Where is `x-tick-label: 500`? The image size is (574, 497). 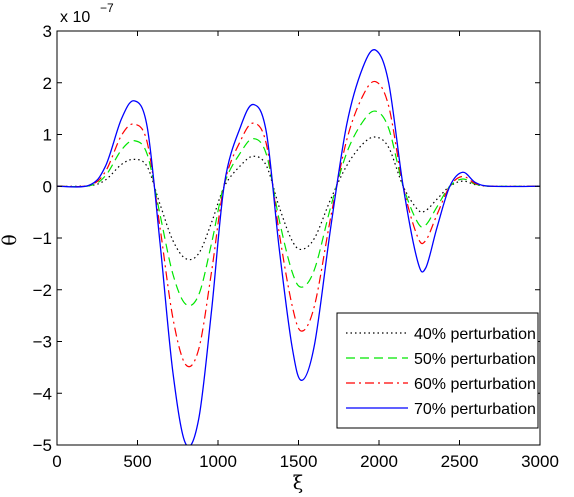
x-tick-label: 500 is located at coordinates (137, 461).